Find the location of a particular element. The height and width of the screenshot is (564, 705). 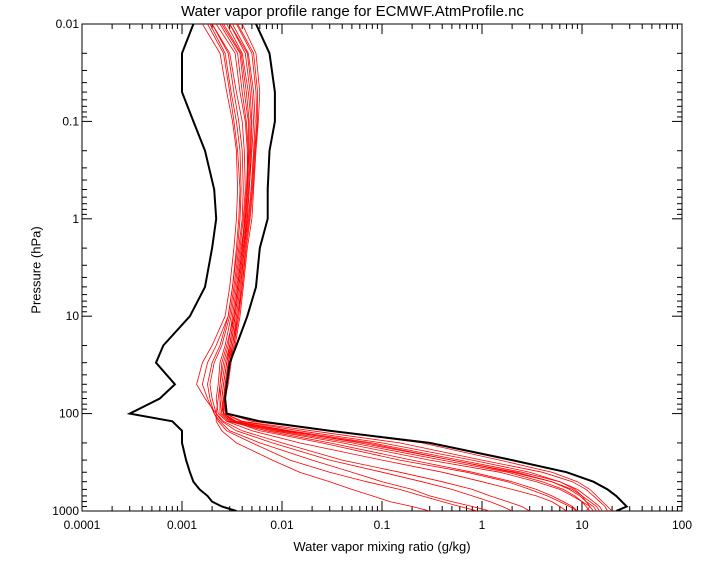

y-axis-label: Pressure (hPa) is located at coordinates (36, 270).